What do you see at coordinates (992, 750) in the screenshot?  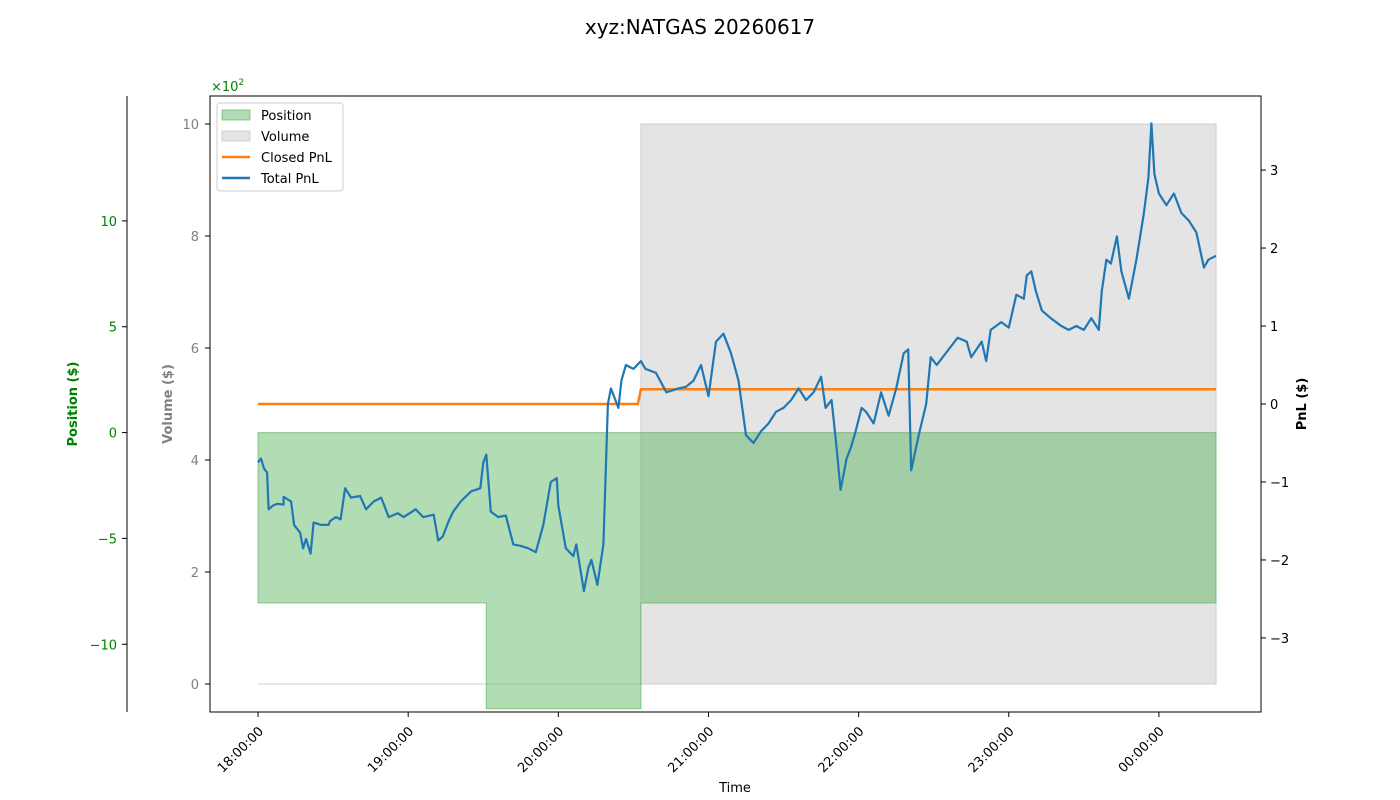 I see `x-tick-label: 23:00:00` at bounding box center [992, 750].